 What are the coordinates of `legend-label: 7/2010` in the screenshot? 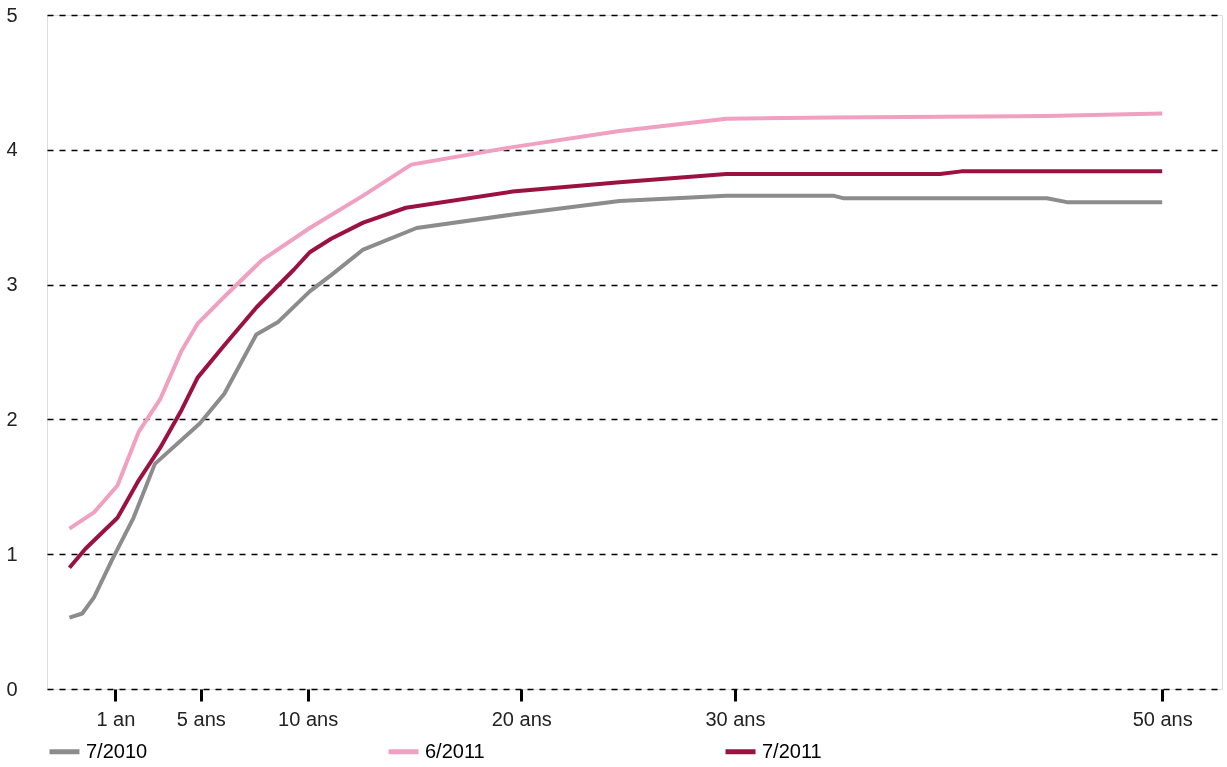 It's located at (117, 750).